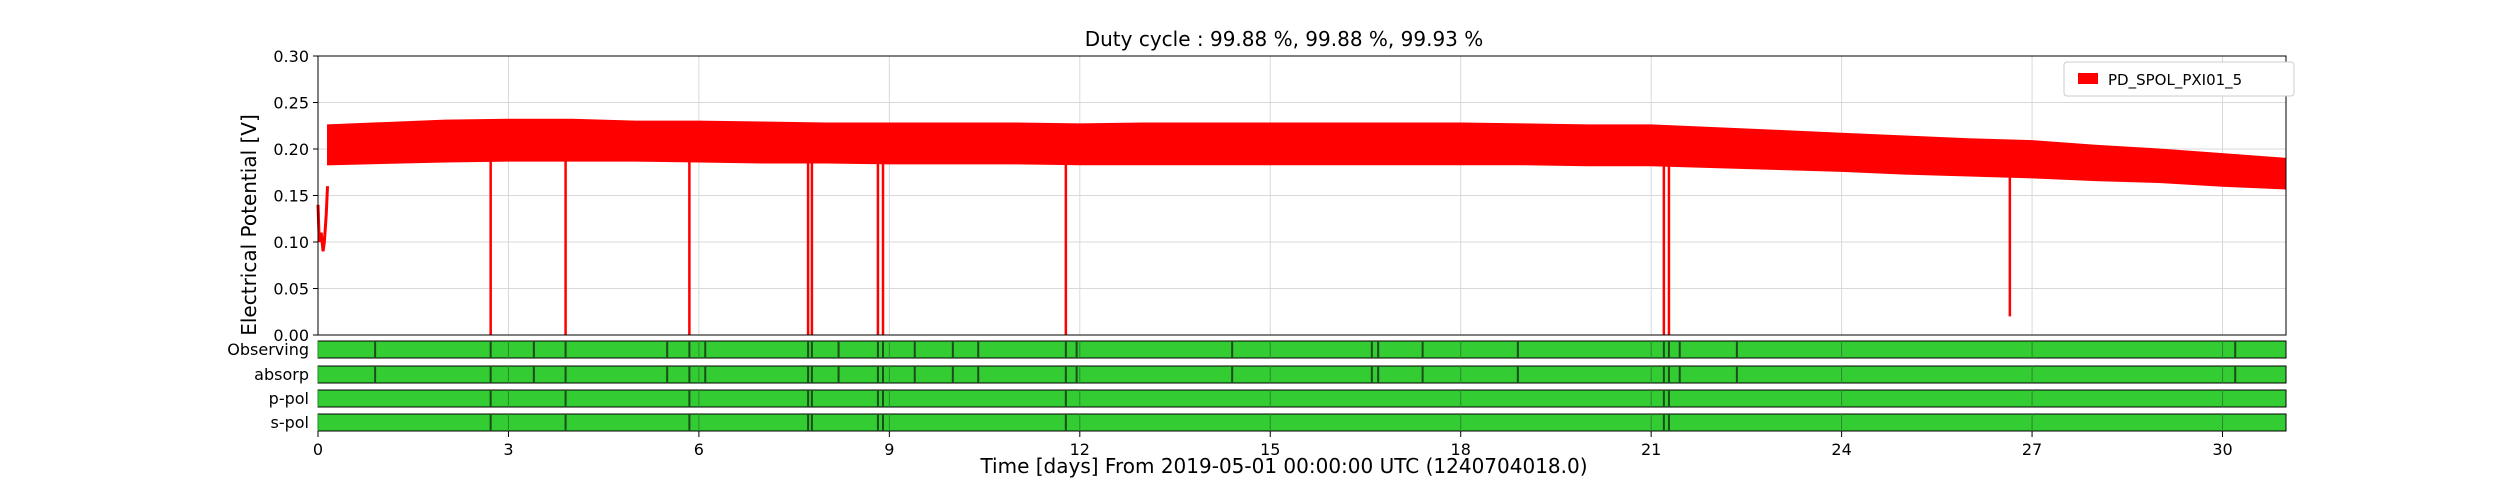 The image size is (2500, 500). Describe the element at coordinates (318, 449) in the screenshot. I see `x-tick-label: 0` at that location.